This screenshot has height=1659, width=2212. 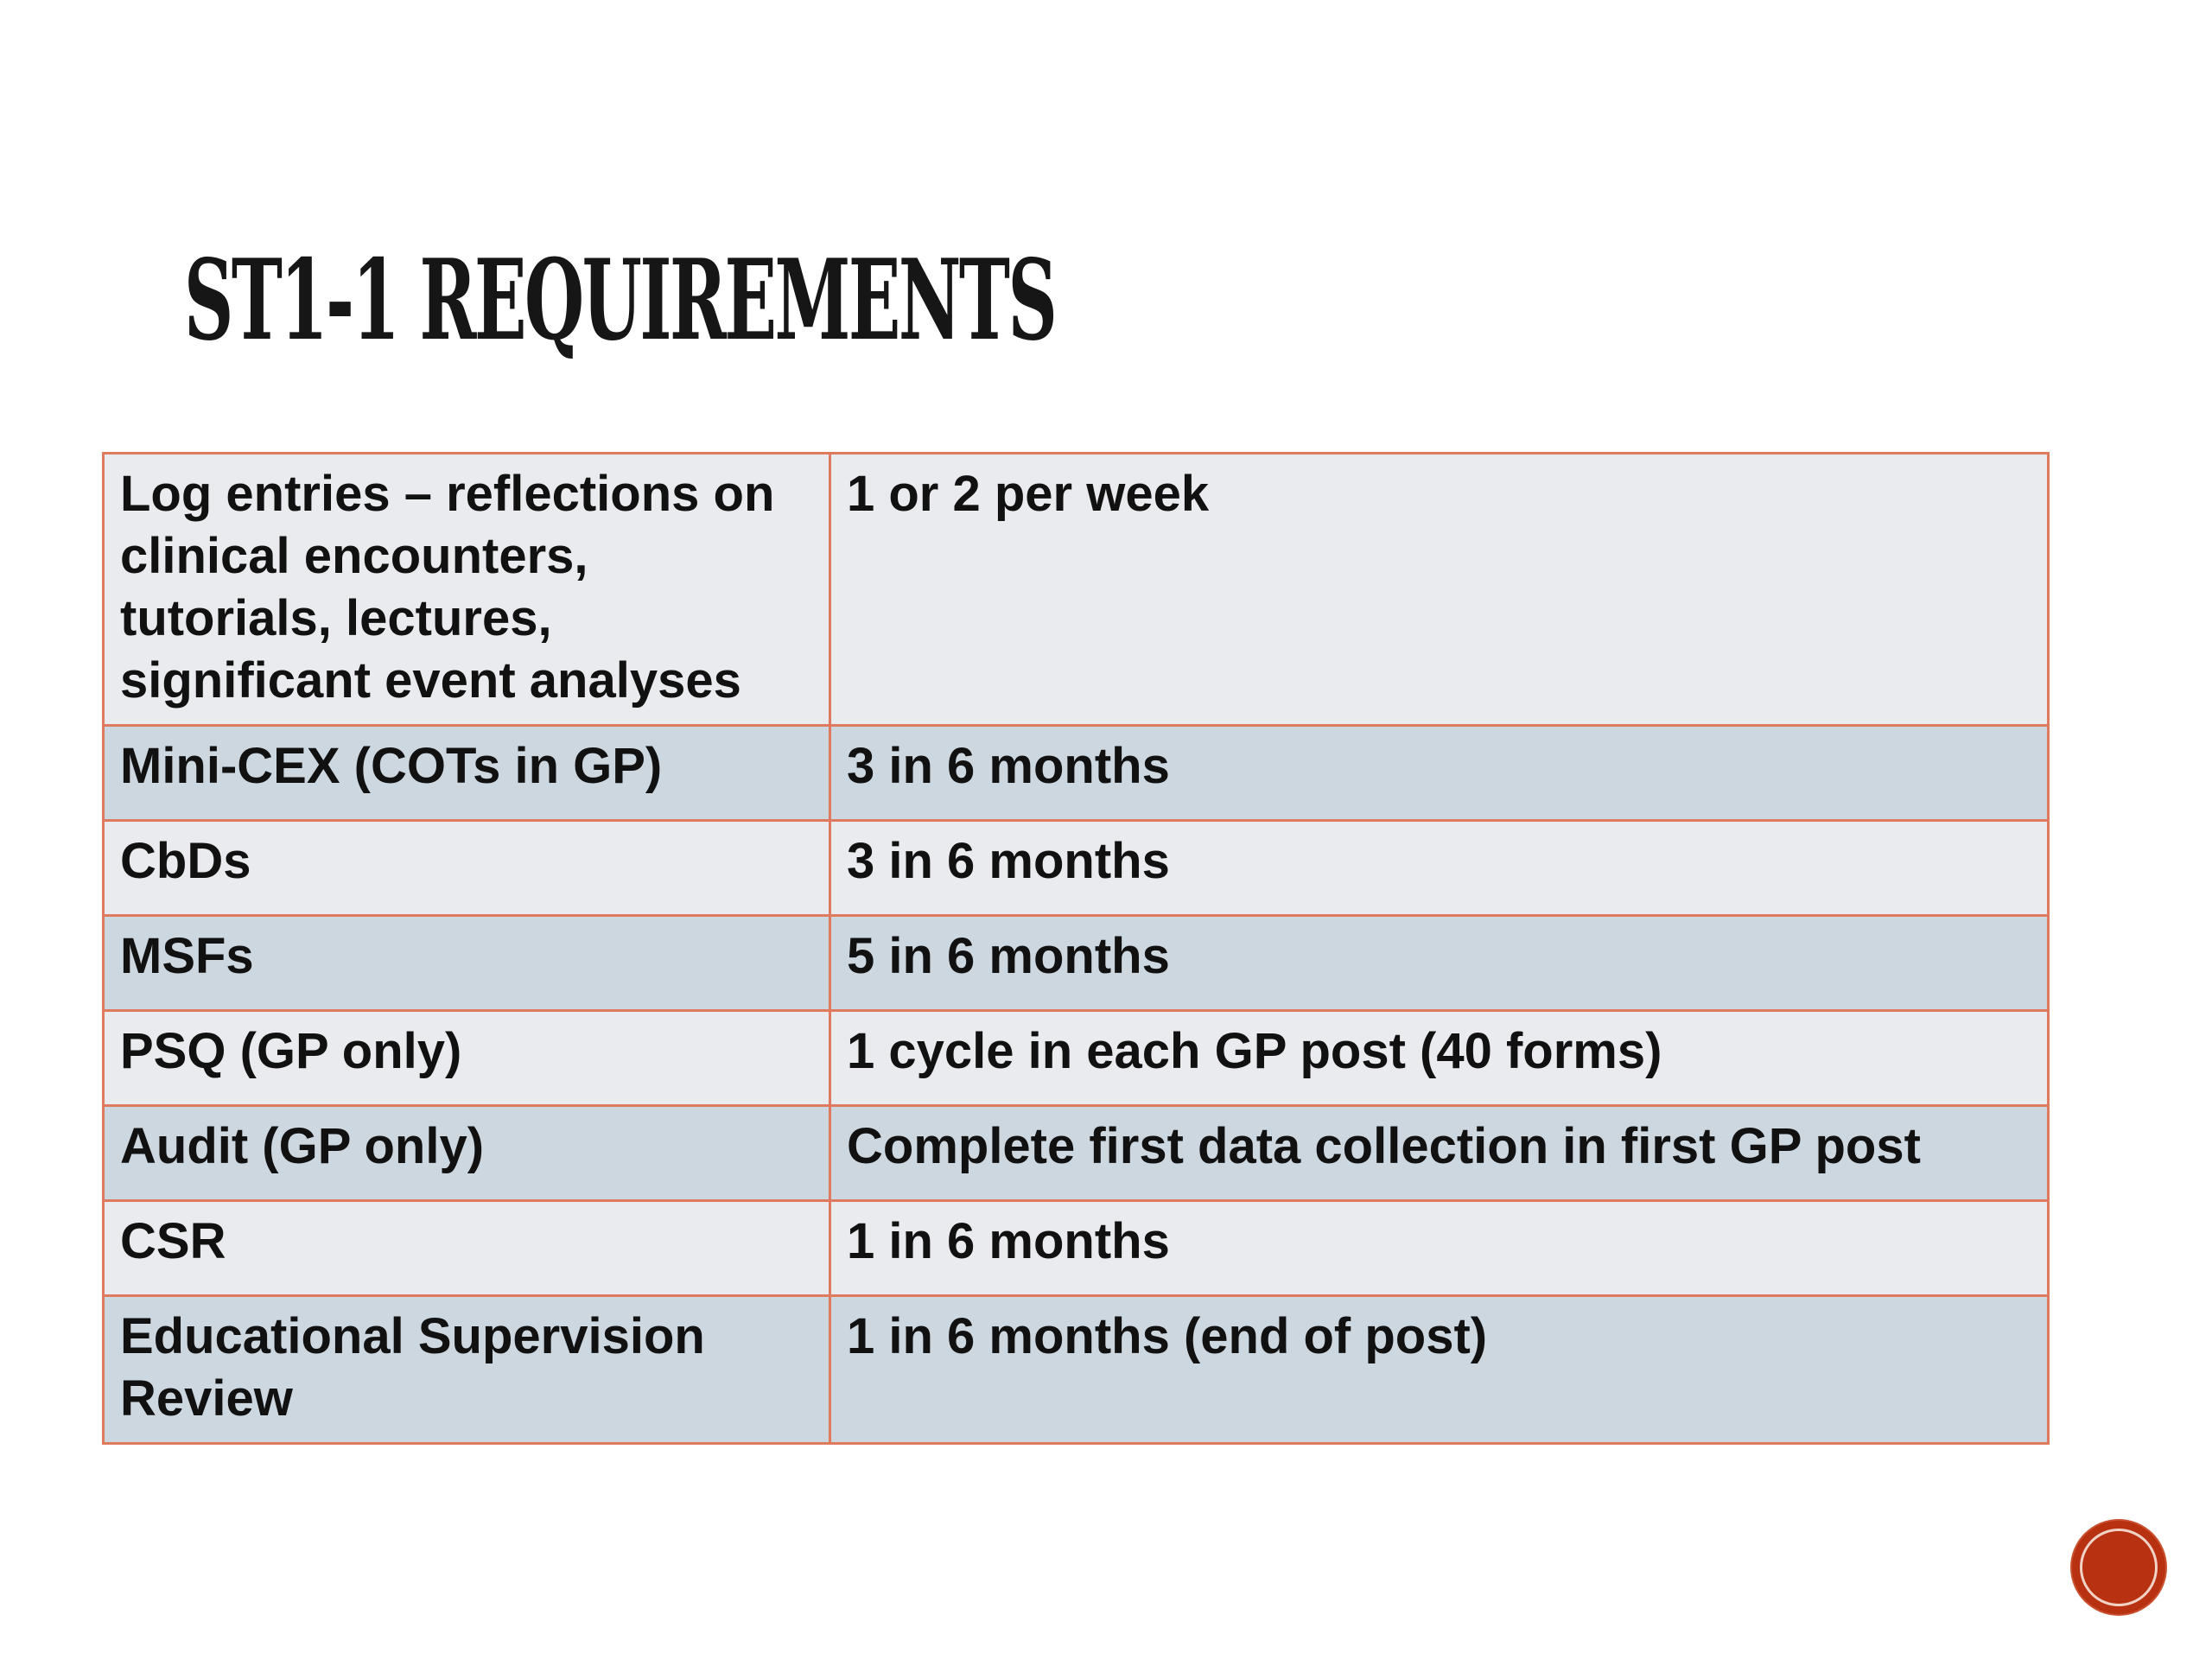 I want to click on item-cell: Educational Supervision Review, so click(x=466, y=1369).